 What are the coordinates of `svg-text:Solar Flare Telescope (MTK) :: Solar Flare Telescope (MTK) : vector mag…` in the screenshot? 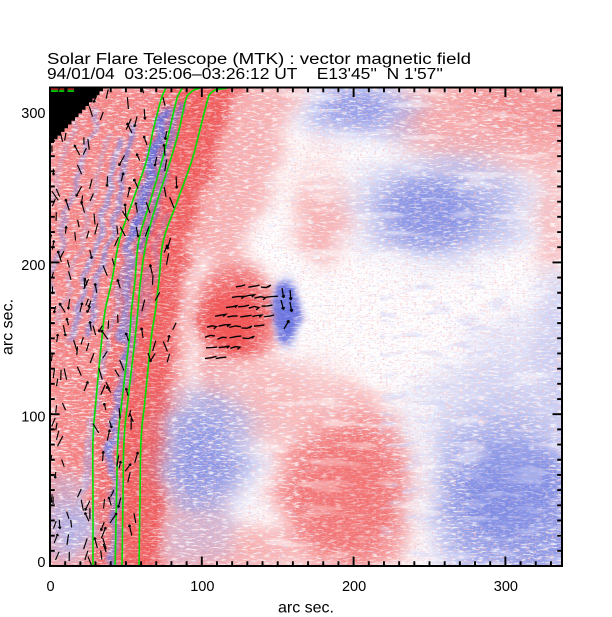 It's located at (259, 59).